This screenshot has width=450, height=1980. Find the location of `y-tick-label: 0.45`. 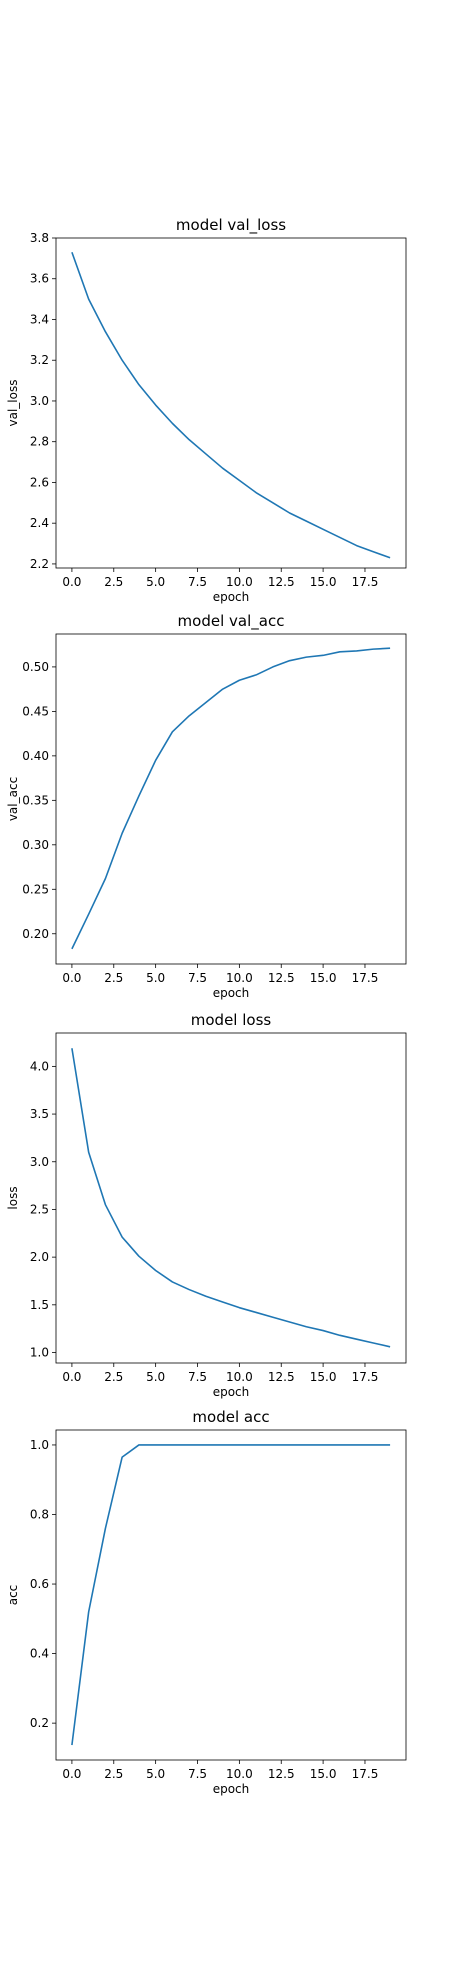

y-tick-label: 0.45 is located at coordinates (35, 711).